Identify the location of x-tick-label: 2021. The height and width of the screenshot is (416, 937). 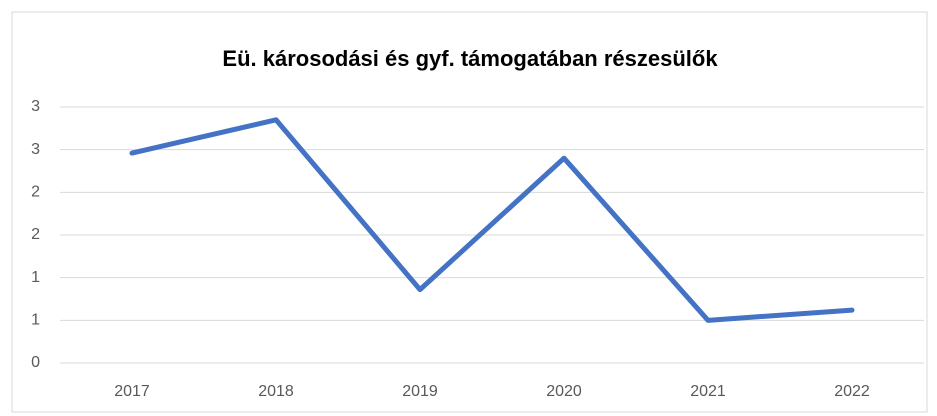
(708, 391).